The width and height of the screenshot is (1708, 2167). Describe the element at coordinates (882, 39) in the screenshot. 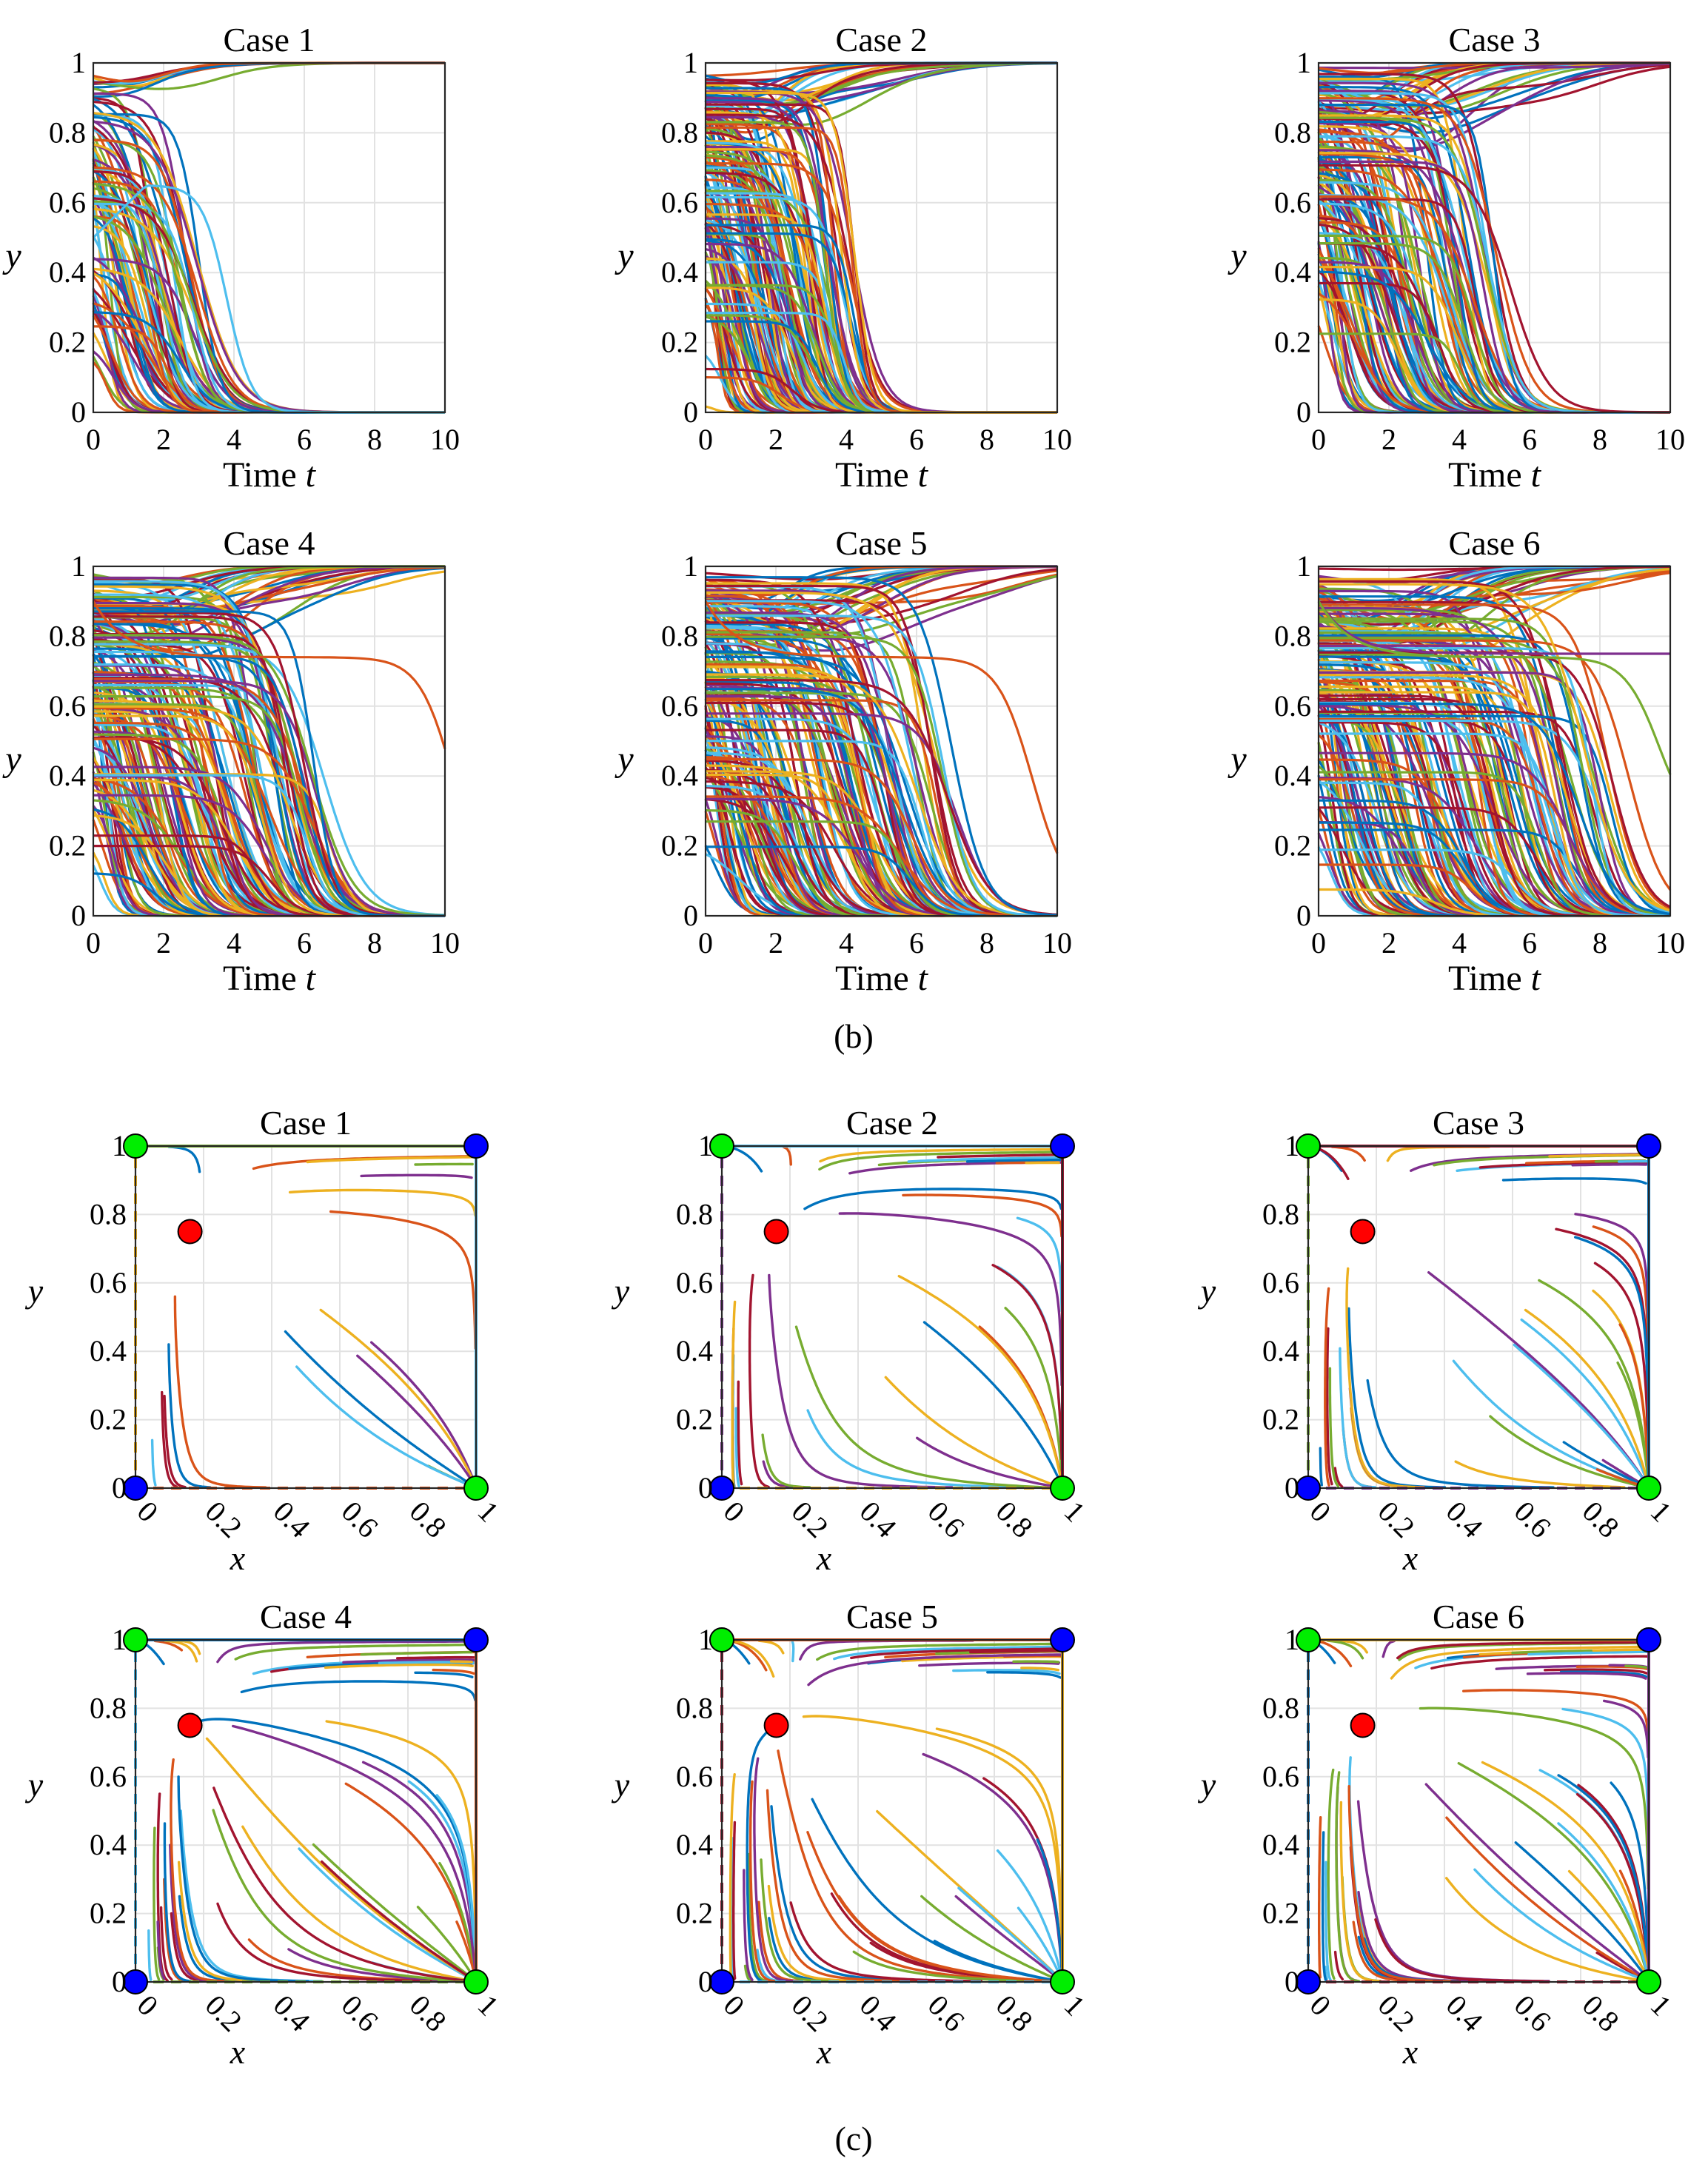

I see `chart-title: Case 2` at that location.